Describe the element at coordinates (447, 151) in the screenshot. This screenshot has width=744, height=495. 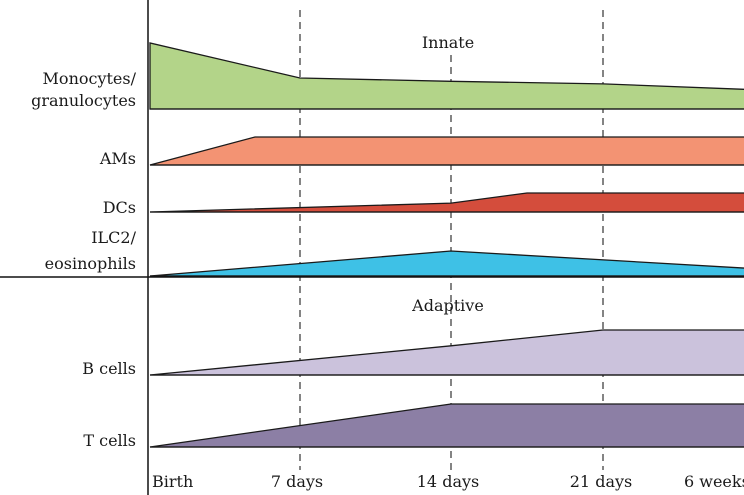
I see `band-ams` at that location.